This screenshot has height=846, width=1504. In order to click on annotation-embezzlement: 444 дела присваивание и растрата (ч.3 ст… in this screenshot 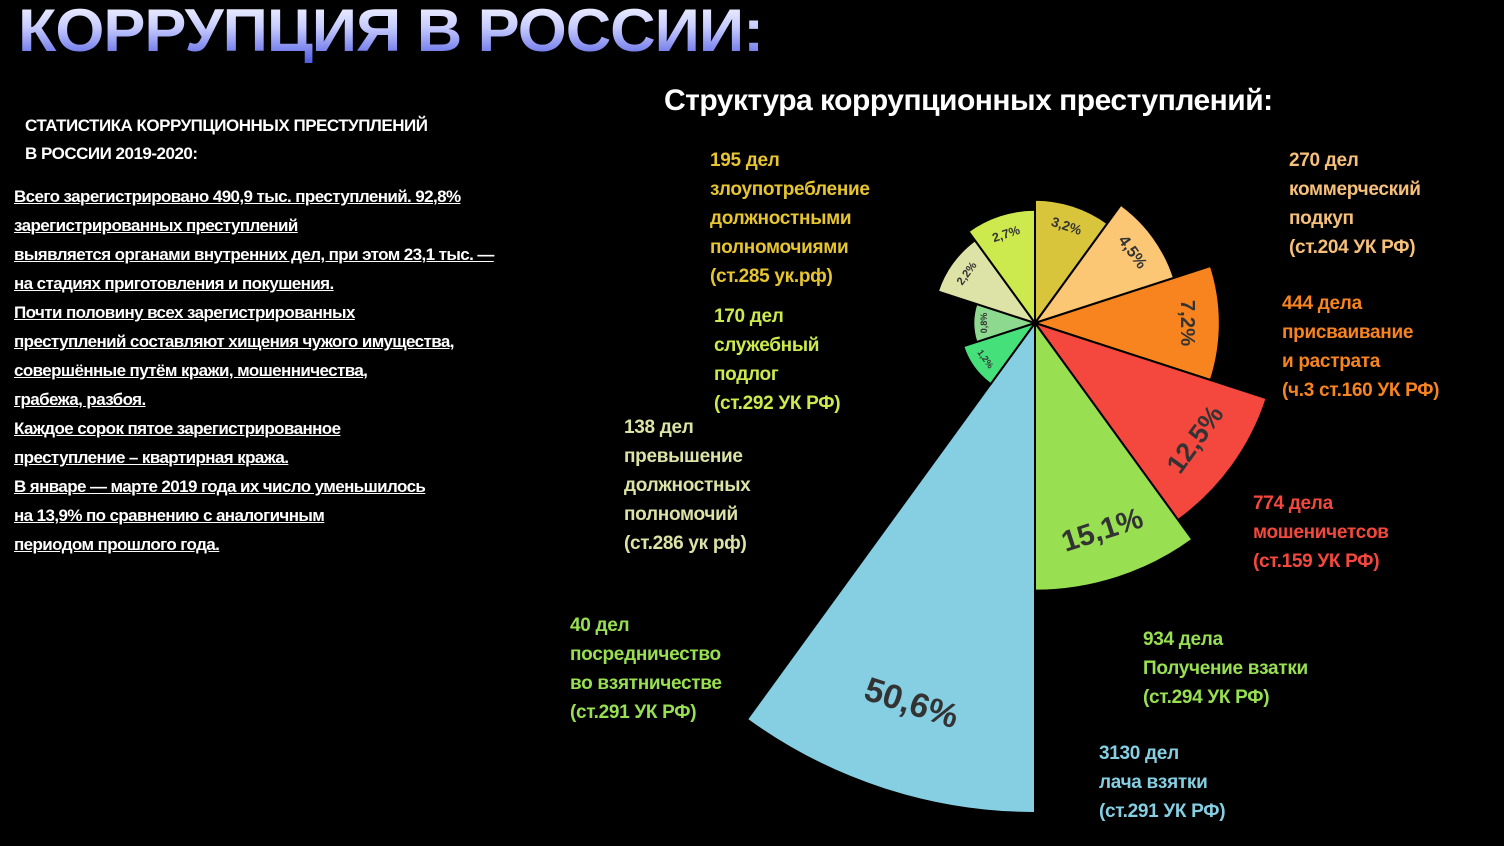, I will do `click(1361, 347)`.